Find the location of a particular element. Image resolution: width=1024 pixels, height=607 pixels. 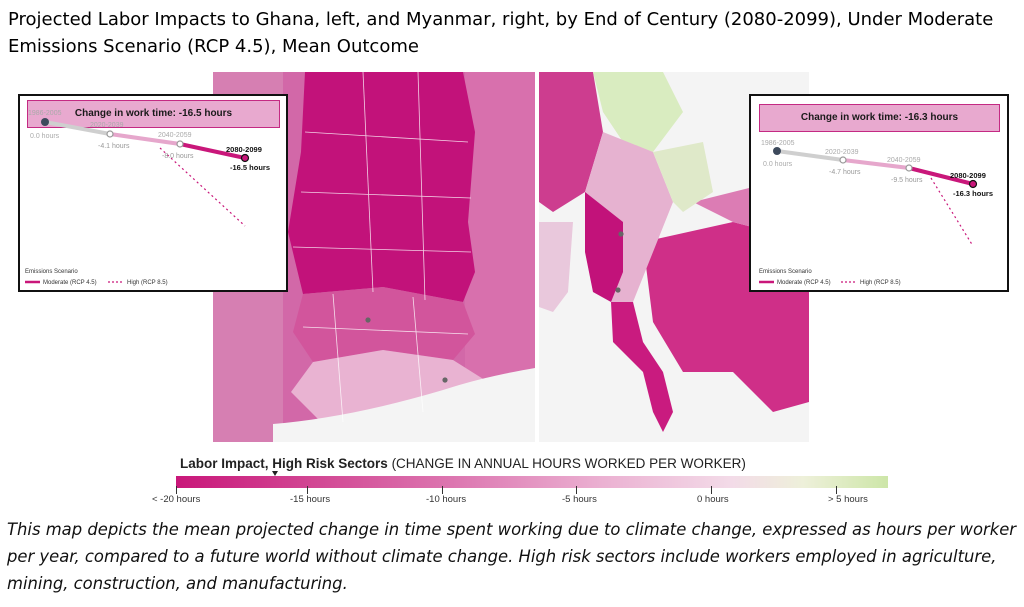

scale-label: > 5 hours is located at coordinates (848, 499).